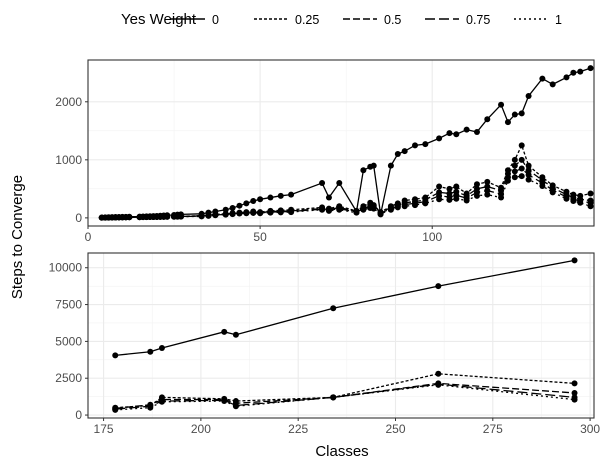 This screenshot has width=603, height=462. Describe the element at coordinates (345, 396) in the screenshot. I see `series-line-0.5` at that location.